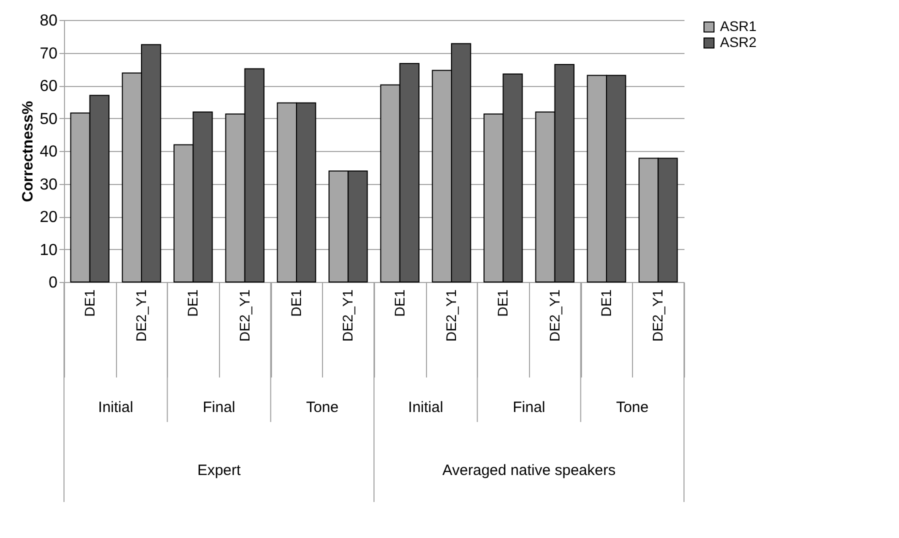 The image size is (899, 538). I want to click on legend-label: ASR1, so click(738, 26).